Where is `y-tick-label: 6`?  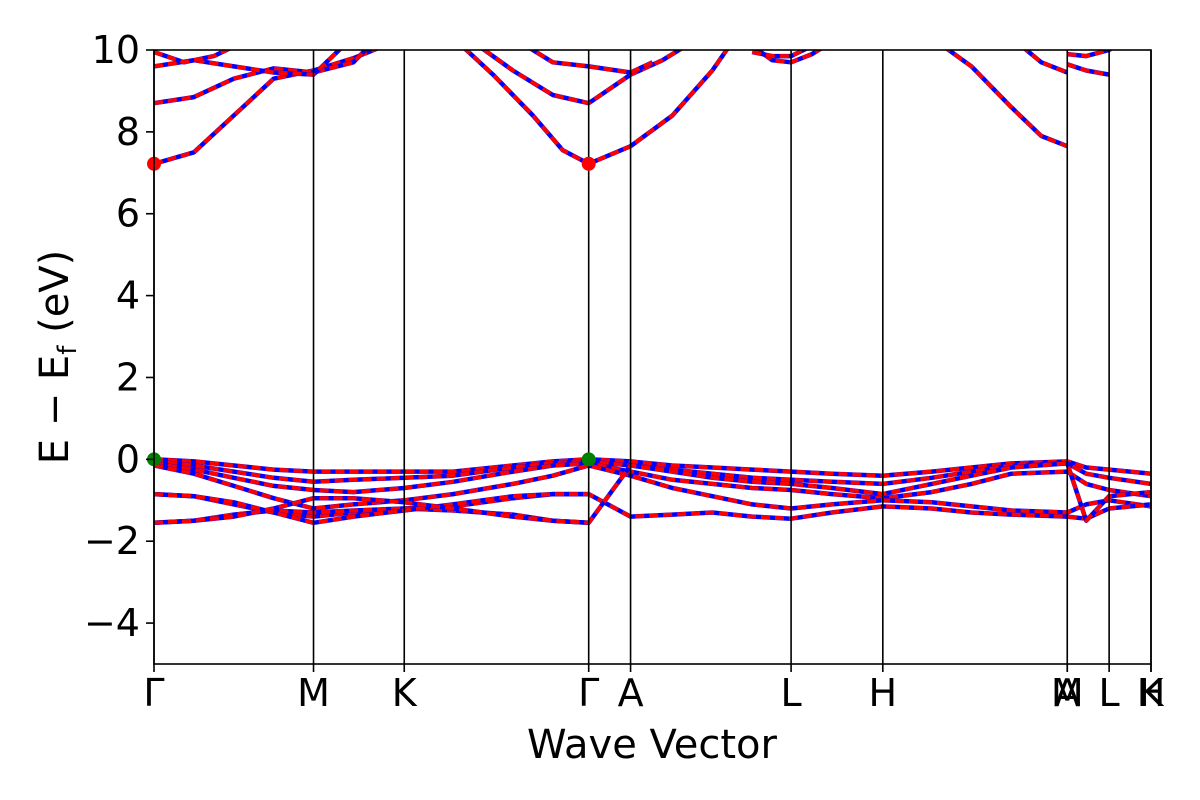 y-tick-label: 6 is located at coordinates (128, 214).